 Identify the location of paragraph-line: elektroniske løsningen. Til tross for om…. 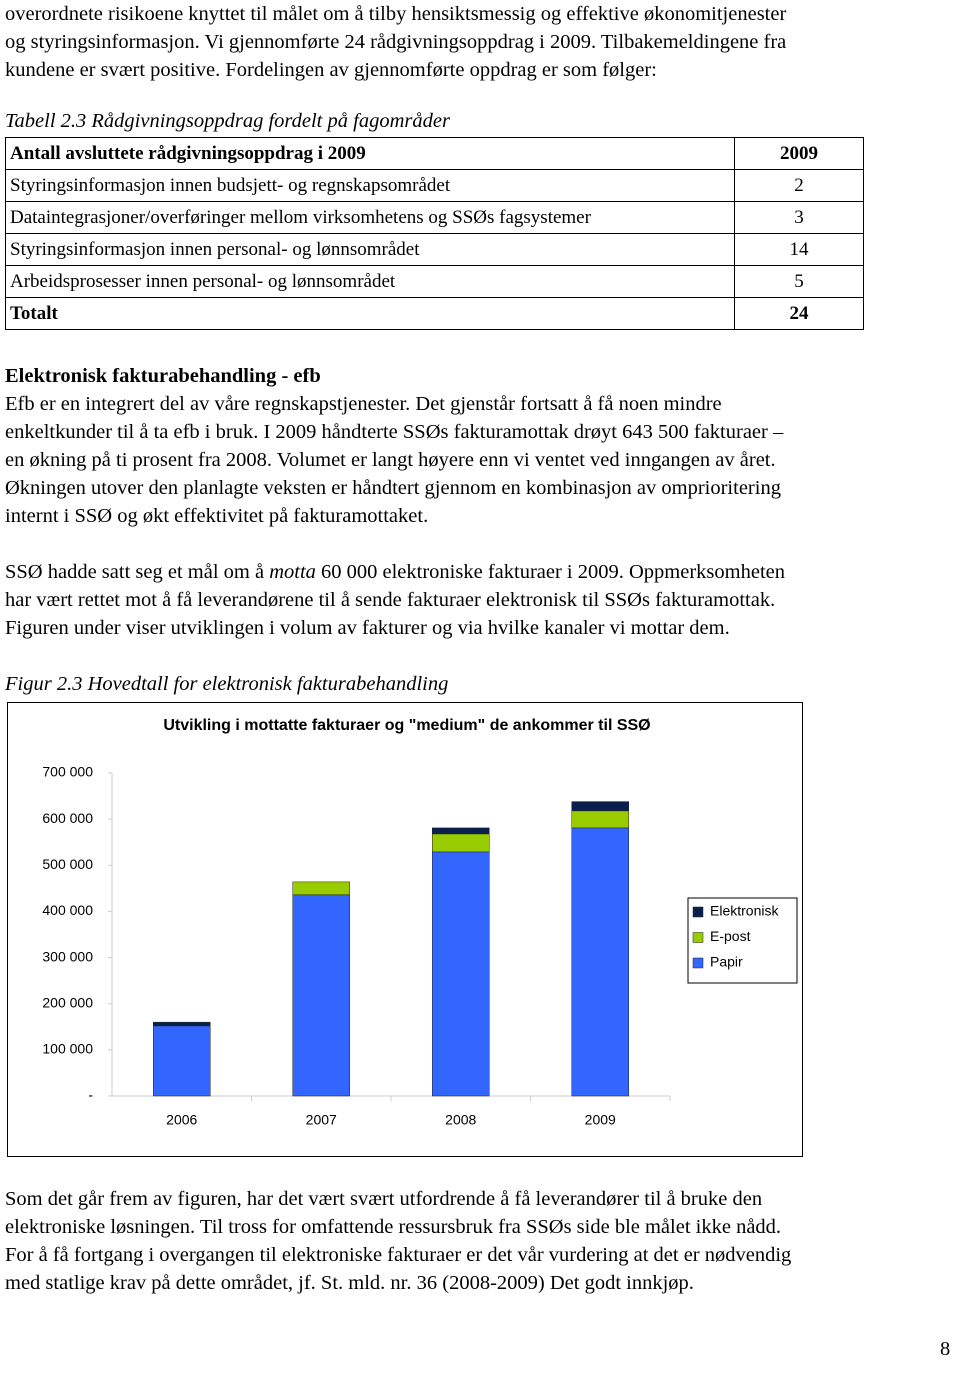
(393, 1227).